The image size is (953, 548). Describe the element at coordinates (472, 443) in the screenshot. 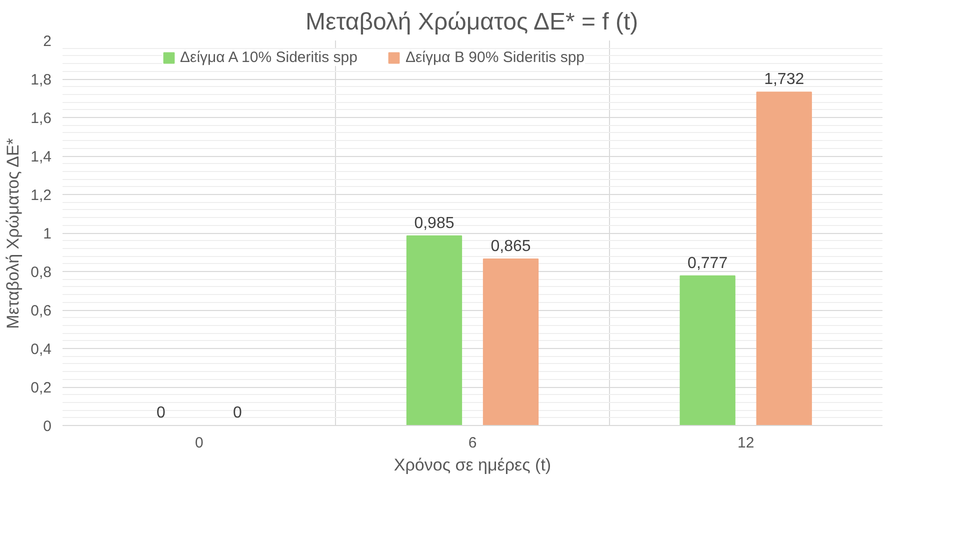

I see `x-tick-label: 6` at that location.